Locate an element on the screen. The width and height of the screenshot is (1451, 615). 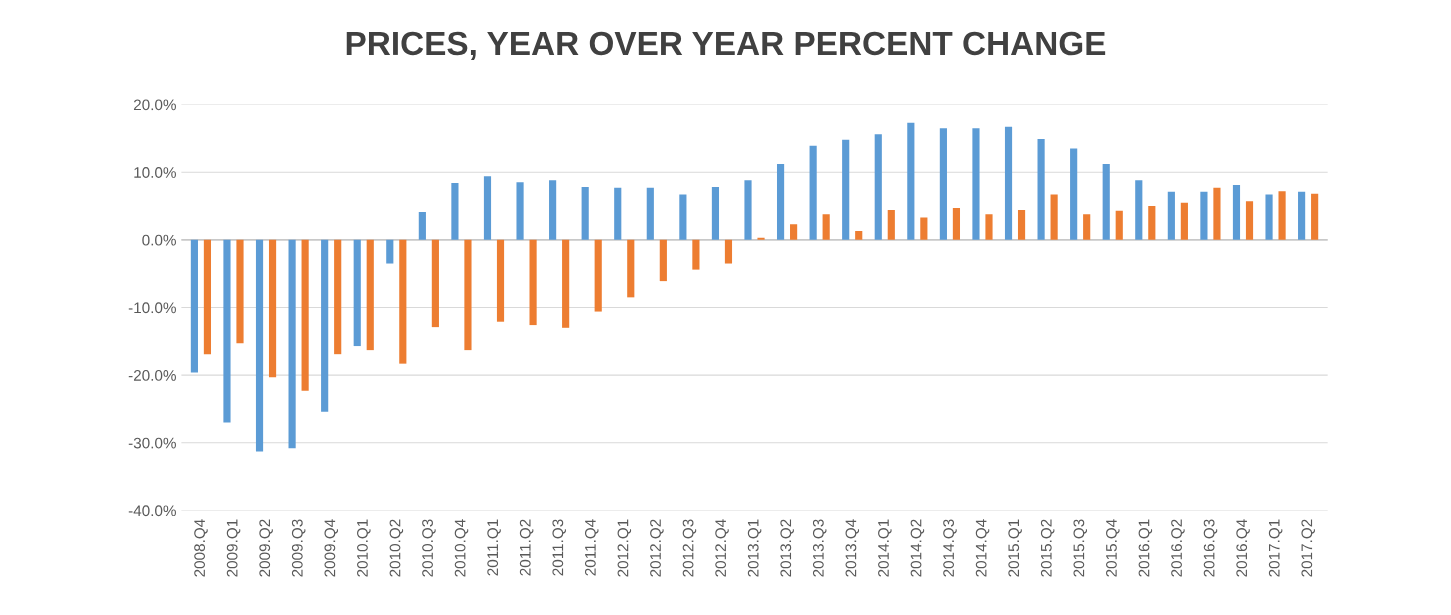
x-tick-label: 2009.Q2 is located at coordinates (266, 548).